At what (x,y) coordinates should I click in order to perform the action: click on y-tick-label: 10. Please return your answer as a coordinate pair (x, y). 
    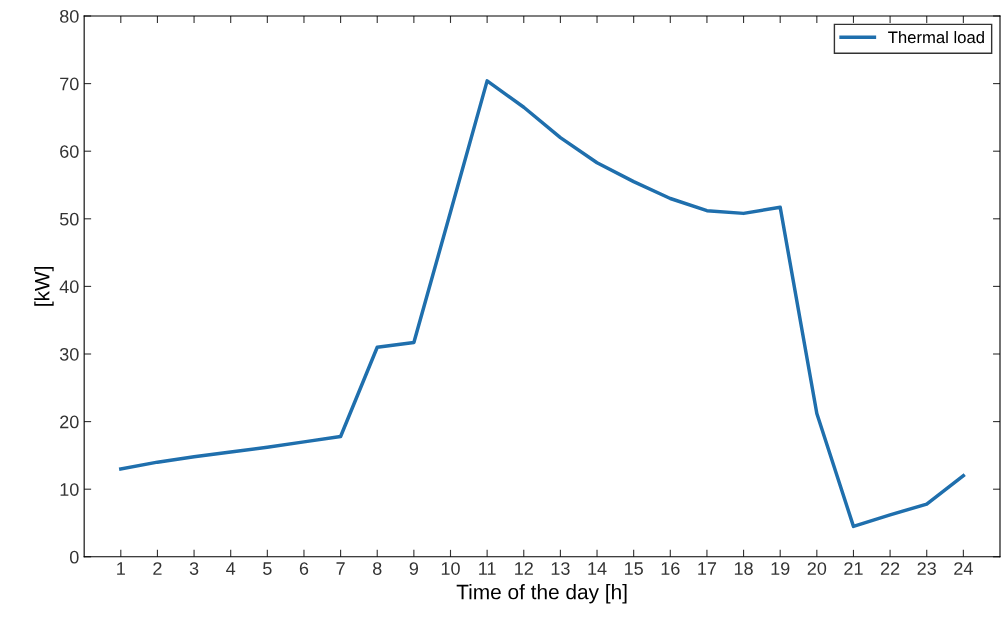
    Looking at the image, I should click on (69, 489).